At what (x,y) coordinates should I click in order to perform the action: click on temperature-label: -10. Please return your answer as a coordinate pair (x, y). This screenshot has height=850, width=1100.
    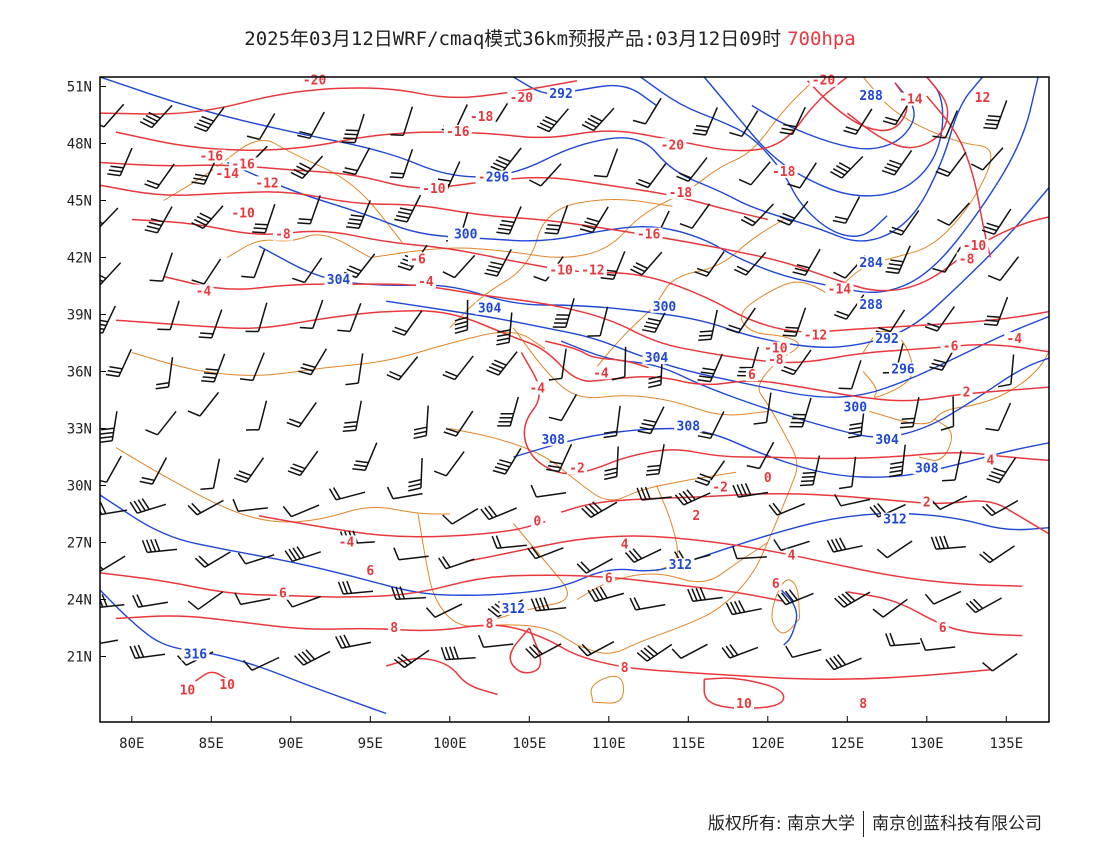
    Looking at the image, I should click on (975, 246).